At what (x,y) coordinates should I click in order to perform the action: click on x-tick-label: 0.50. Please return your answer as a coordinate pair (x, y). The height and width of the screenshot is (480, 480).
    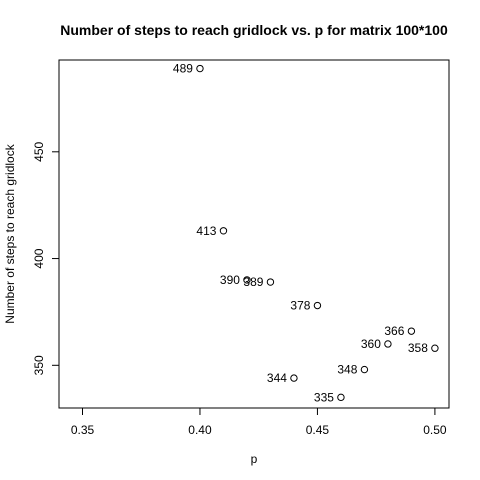
    Looking at the image, I should click on (435, 430).